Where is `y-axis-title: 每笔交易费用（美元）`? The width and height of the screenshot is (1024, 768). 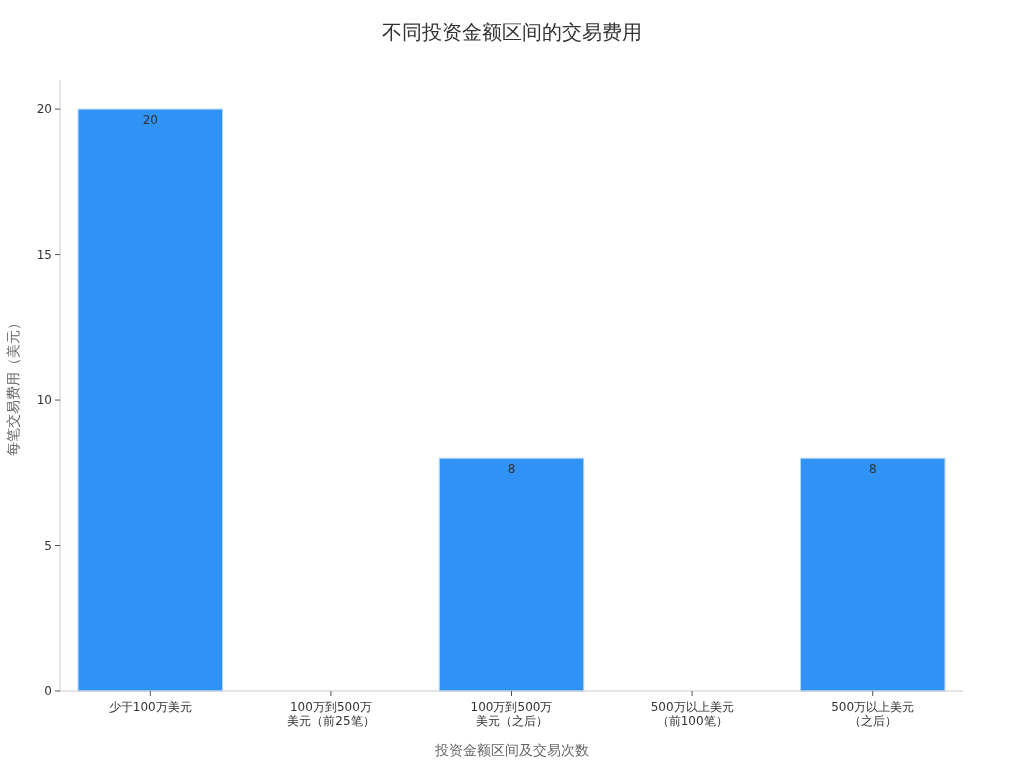 y-axis-title: 每笔交易费用（美元） is located at coordinates (13, 385).